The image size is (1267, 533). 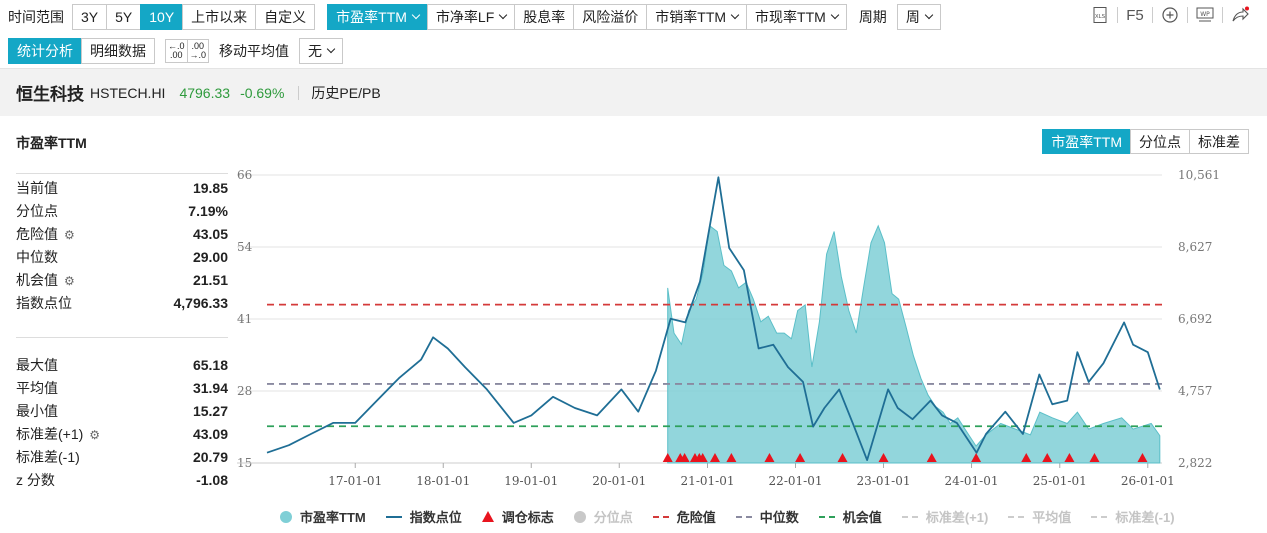 What do you see at coordinates (210, 187) in the screenshot?
I see `stat-value: 19.85` at bounding box center [210, 187].